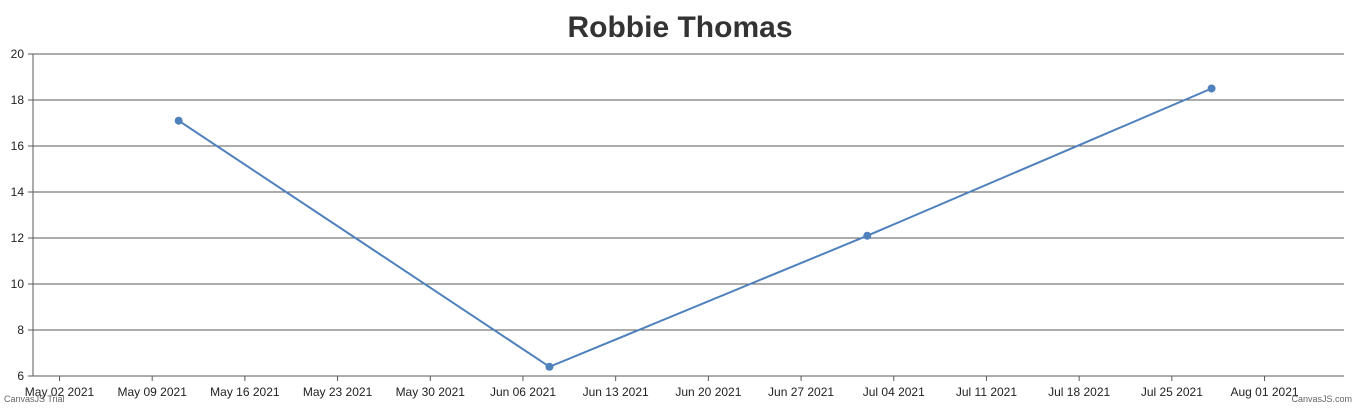  I want to click on chart-title: Robbie Thomas, so click(679, 27).